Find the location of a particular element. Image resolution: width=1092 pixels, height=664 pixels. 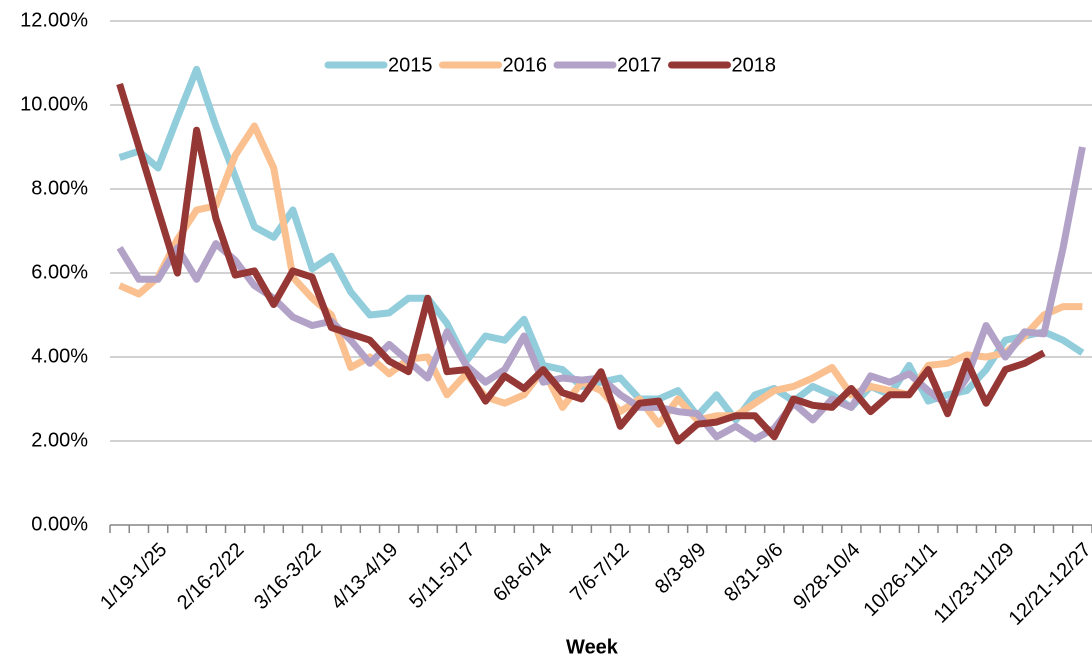

x-tick-label: 9/28-10/4 is located at coordinates (826, 576).